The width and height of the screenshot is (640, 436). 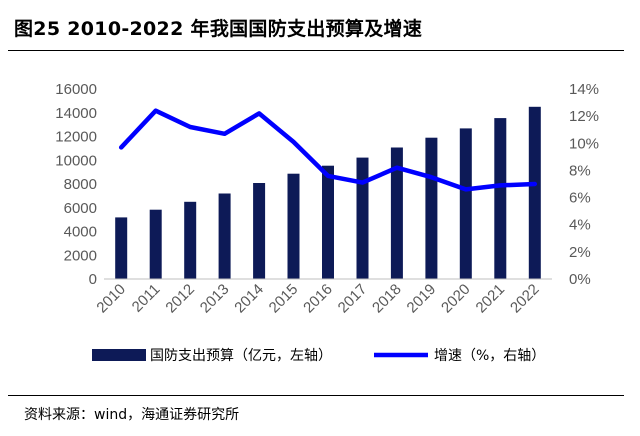 I want to click on left-tick-label: 16000, so click(x=76, y=89).